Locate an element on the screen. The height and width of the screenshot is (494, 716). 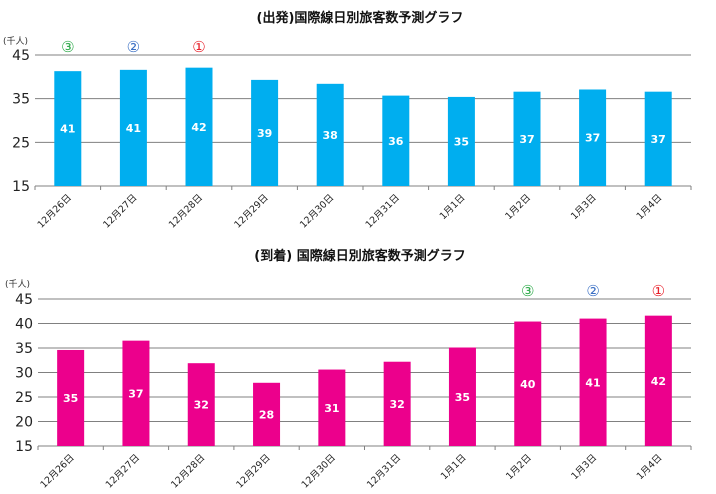
departure-data-label: 42 is located at coordinates (198, 127).